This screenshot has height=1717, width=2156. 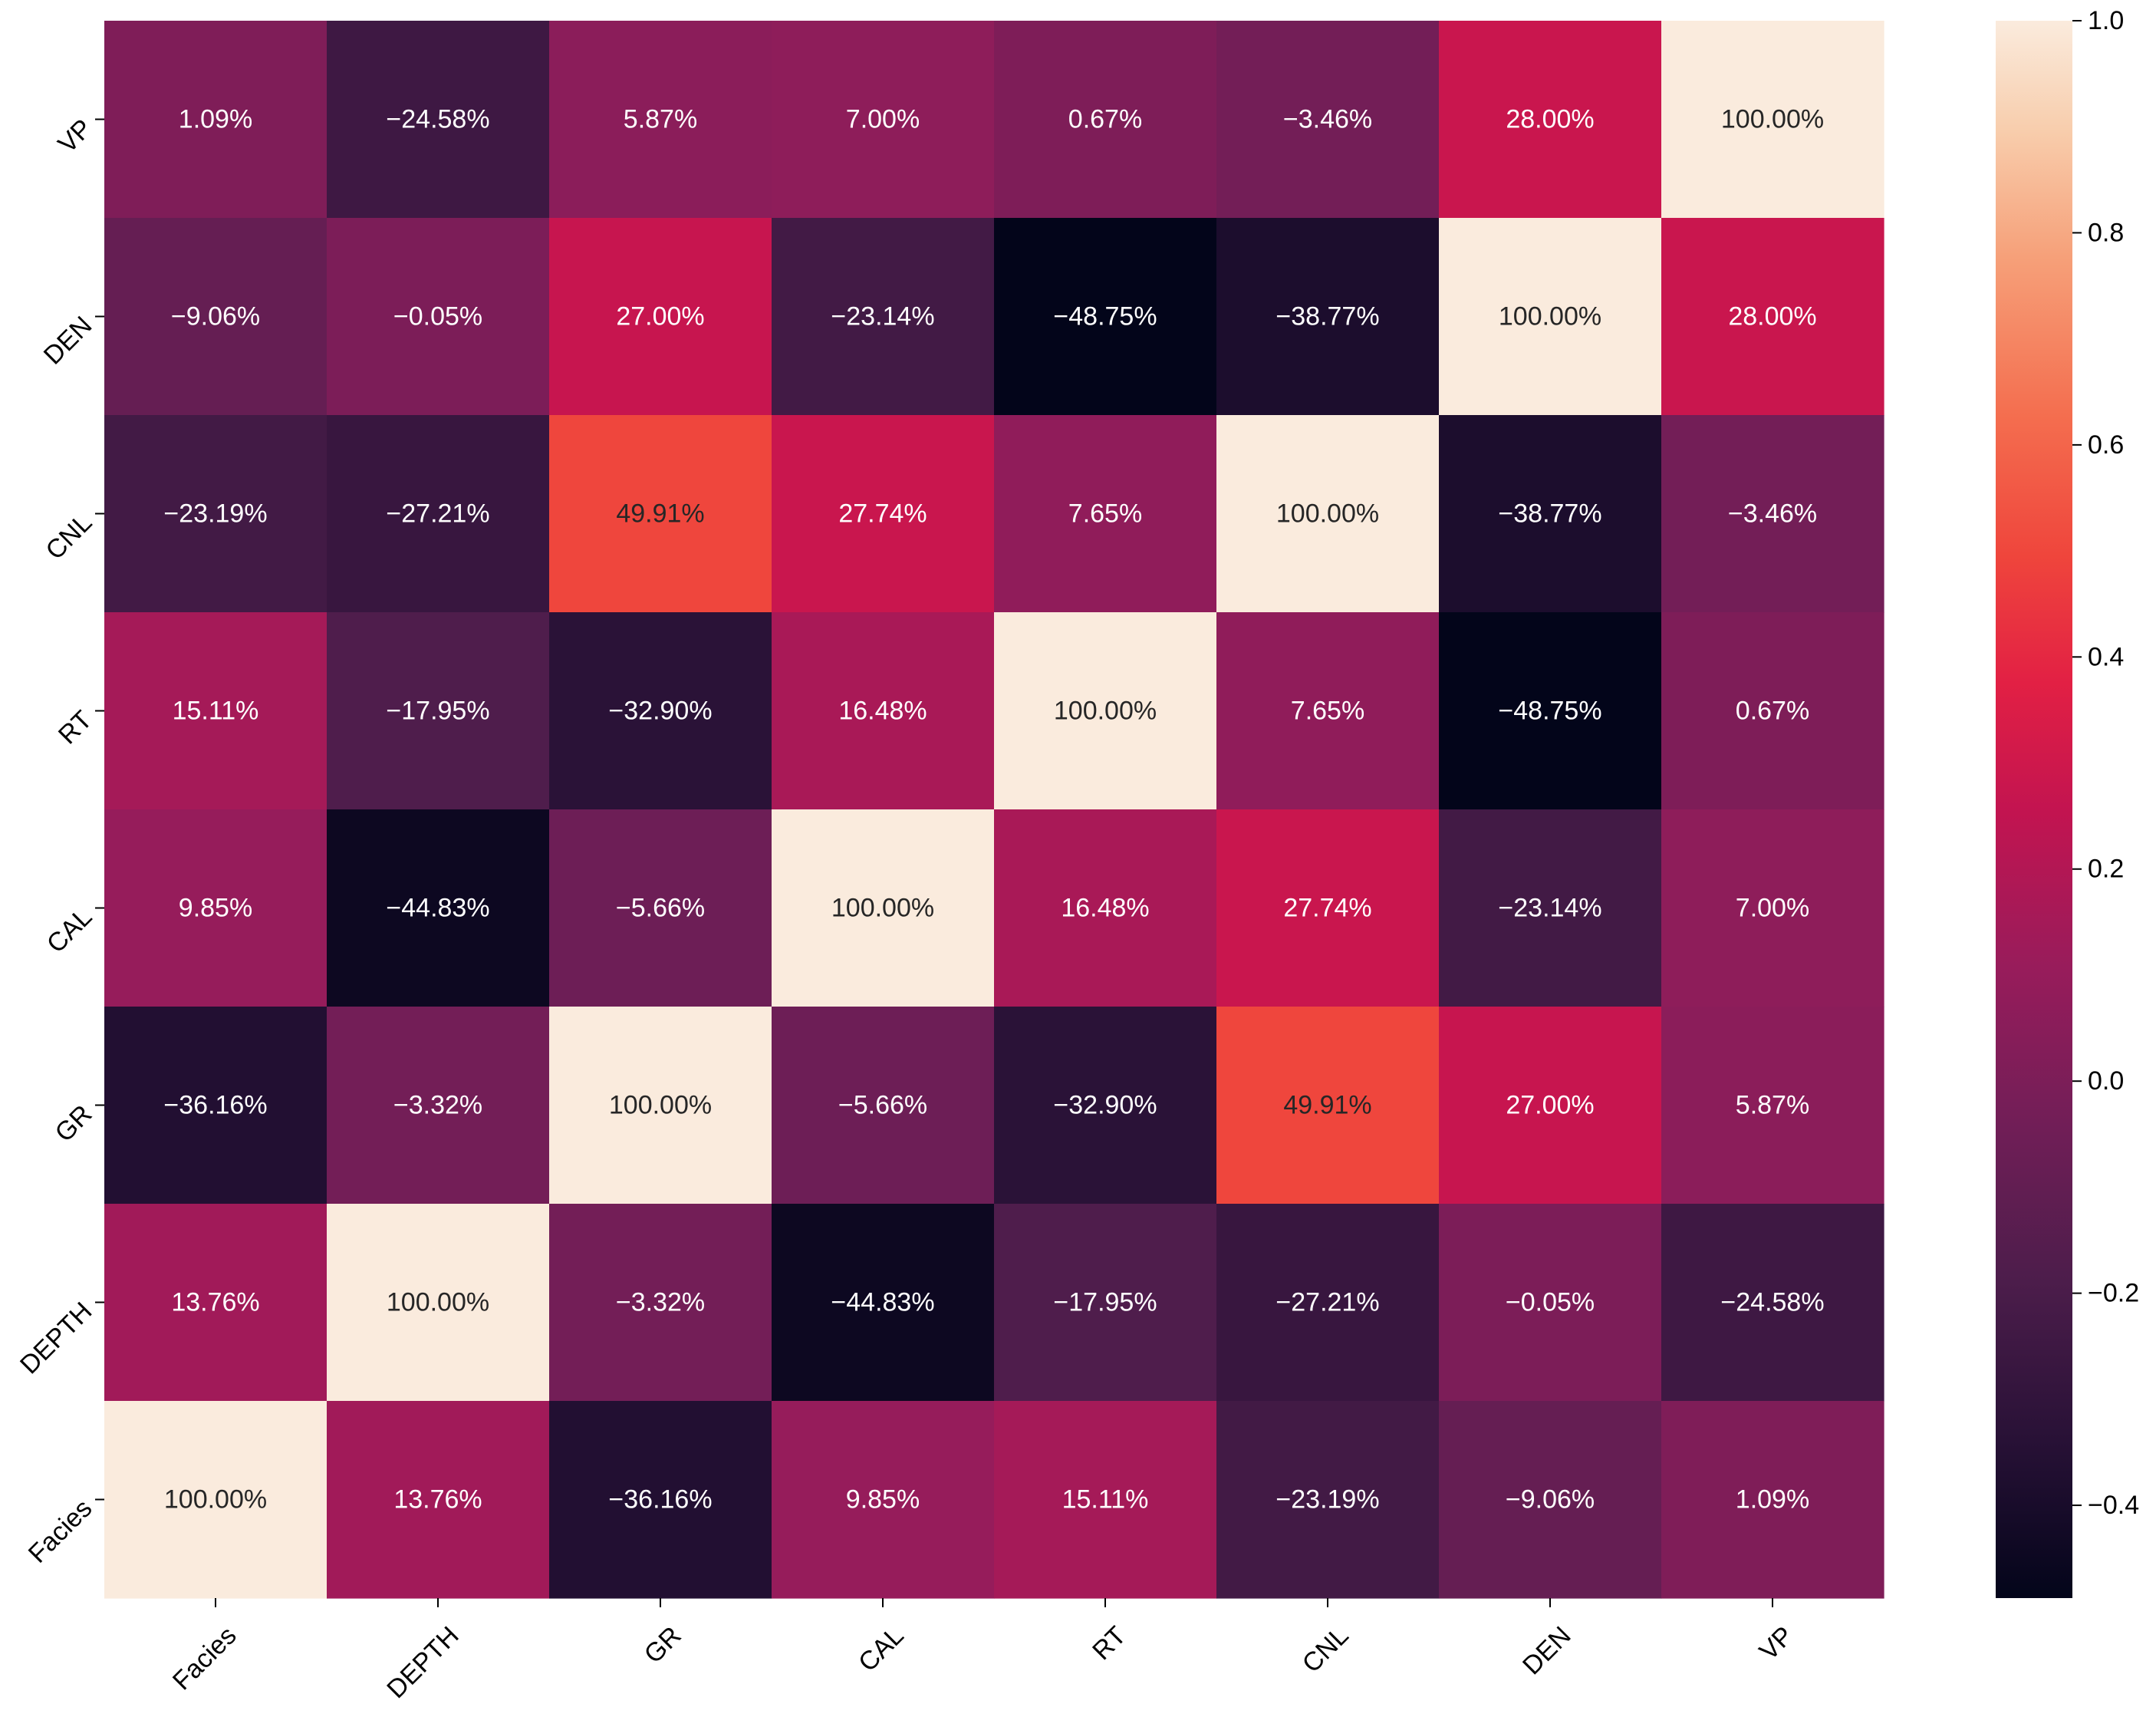 What do you see at coordinates (215, 120) in the screenshot?
I see `cell-value-label: 1.09%` at bounding box center [215, 120].